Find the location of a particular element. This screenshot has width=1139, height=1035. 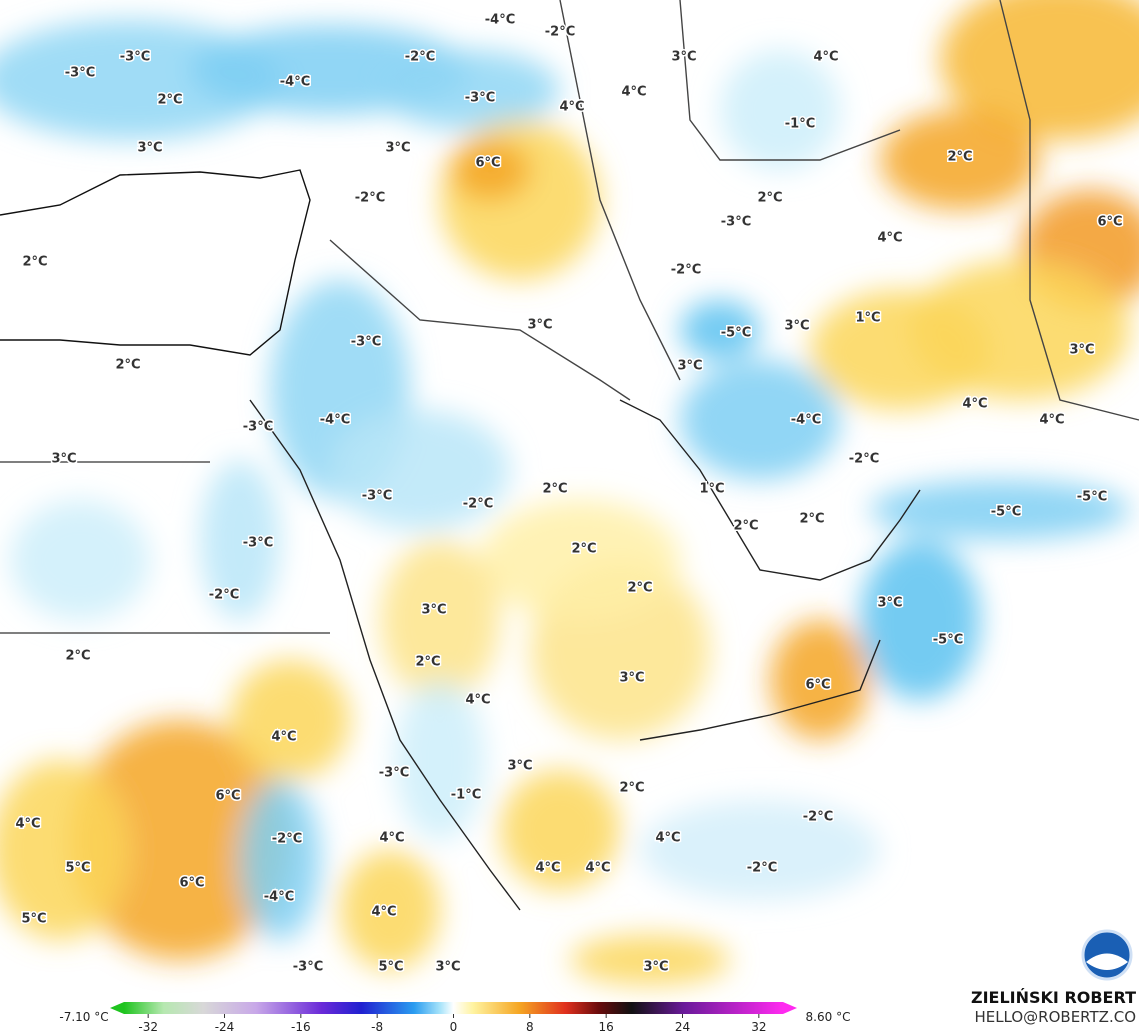

temperature-label: 1°C is located at coordinates (867, 318).